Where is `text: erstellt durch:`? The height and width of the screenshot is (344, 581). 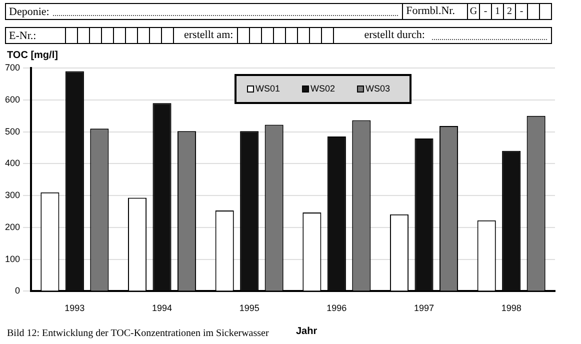 text: erstellt durch: is located at coordinates (380, 35).